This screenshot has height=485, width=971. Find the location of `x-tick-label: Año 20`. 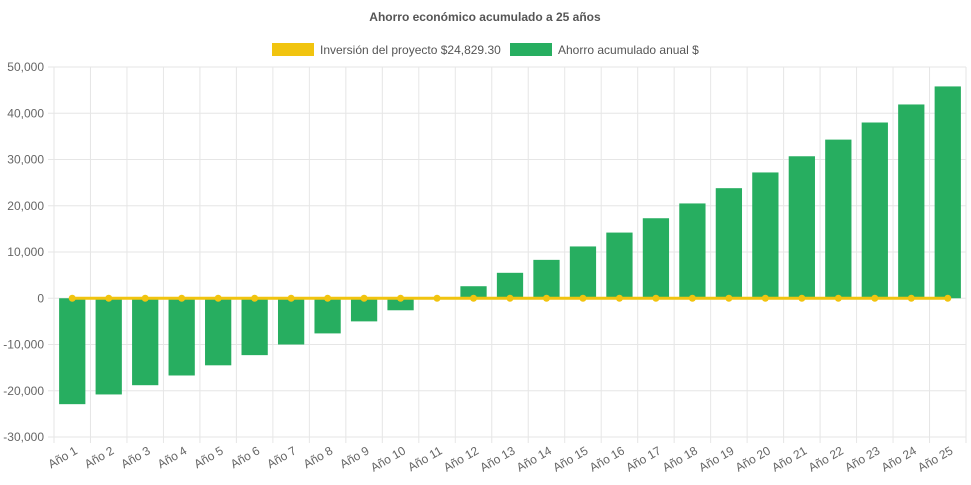

x-tick-label: Año 20 is located at coordinates (753, 458).